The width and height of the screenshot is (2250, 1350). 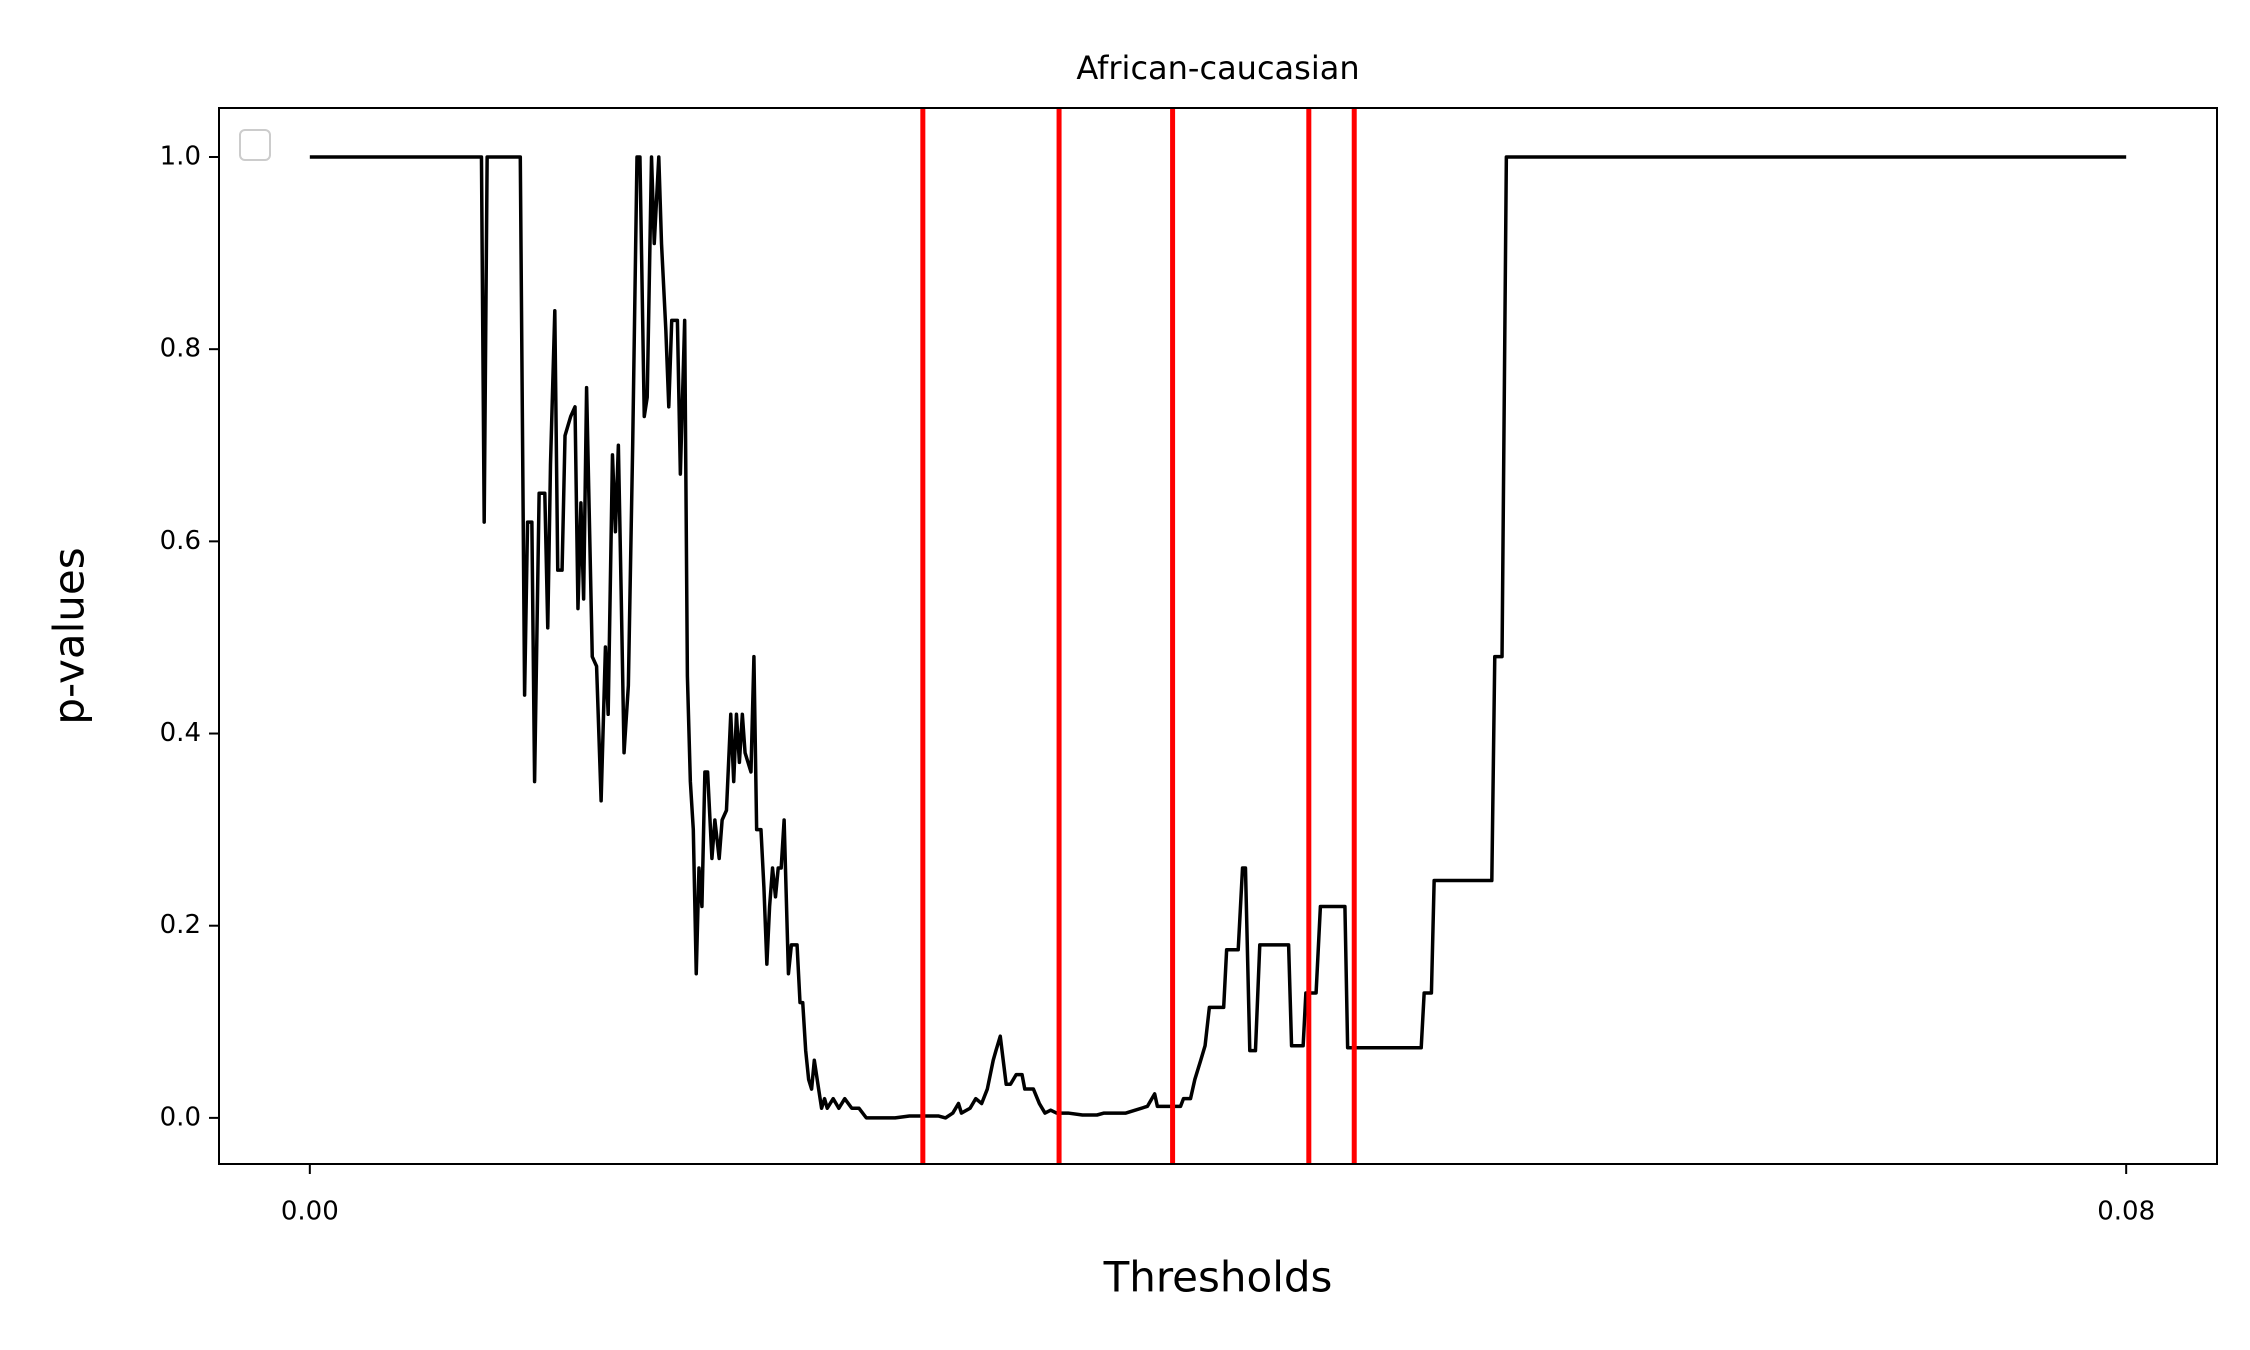 I want to click on y-tick-label: 0.2, so click(x=180, y=925).